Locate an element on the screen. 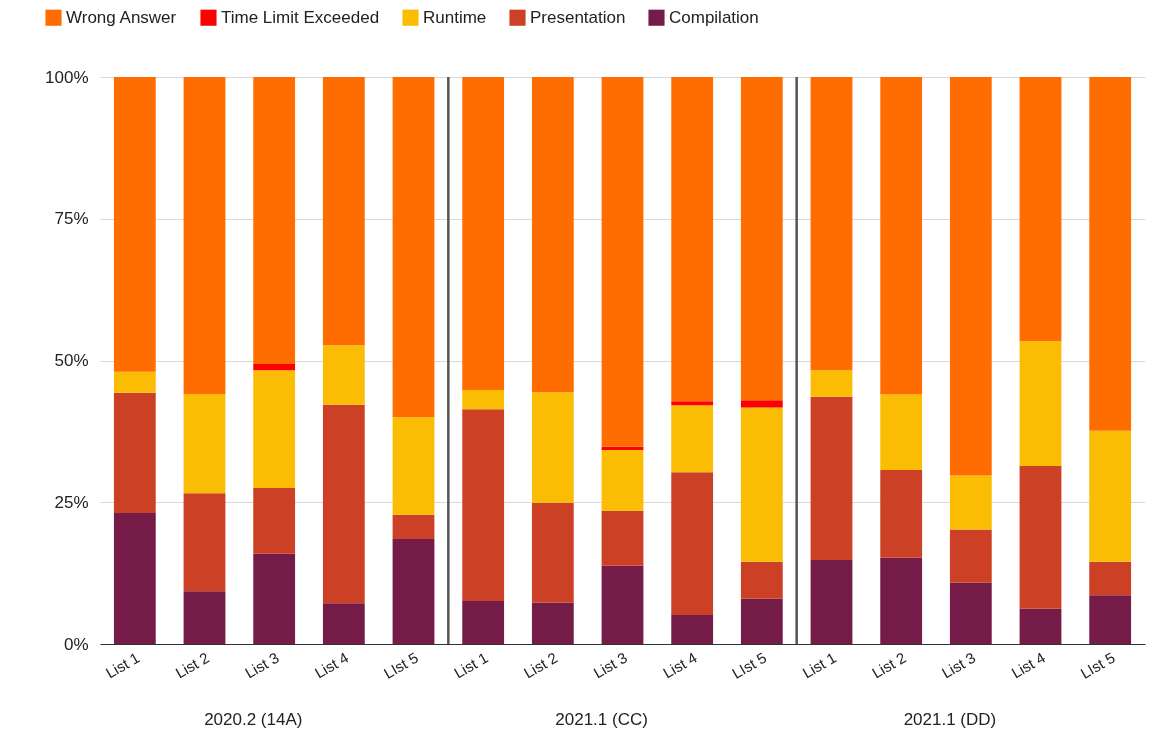 This screenshot has height=745, width=1152. y-tick-label: 25% is located at coordinates (71, 502).